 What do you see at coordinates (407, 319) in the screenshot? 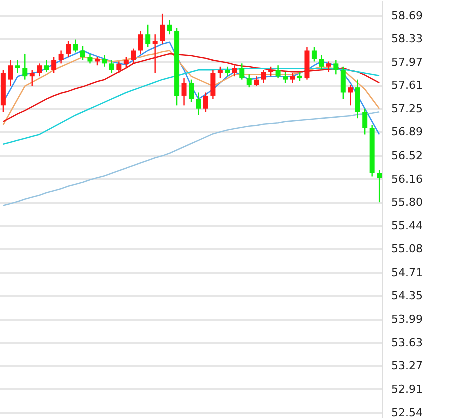
I see `y-tick-label: 53.99` at bounding box center [407, 319].